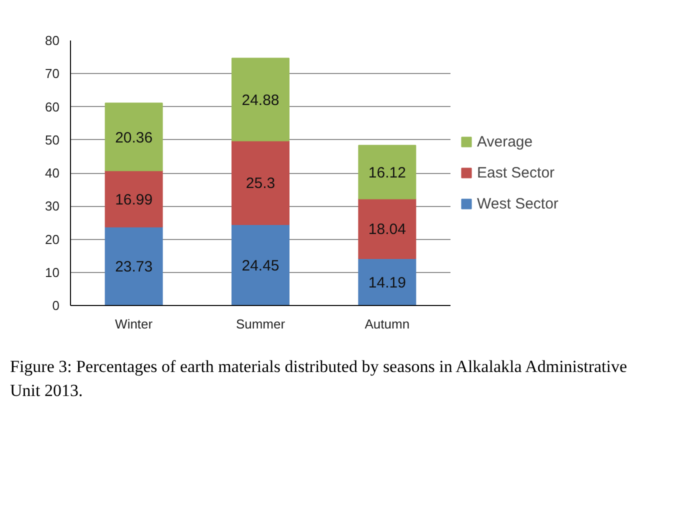  I want to click on data-label: 14.19, so click(387, 283).